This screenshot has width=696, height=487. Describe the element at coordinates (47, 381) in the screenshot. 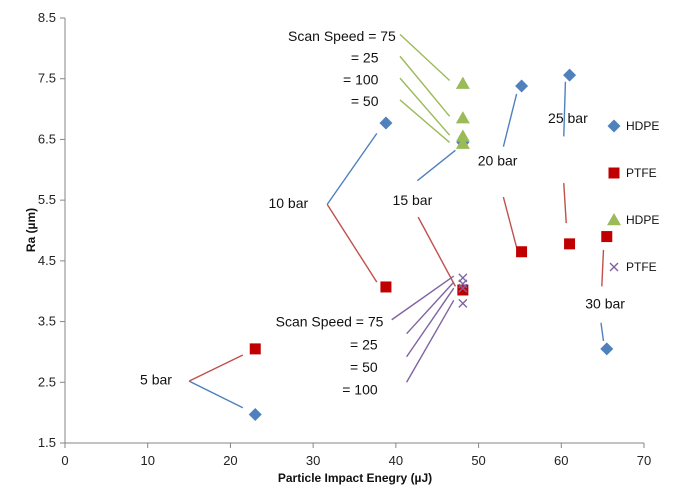

I see `y-tick-label: 2.5` at that location.